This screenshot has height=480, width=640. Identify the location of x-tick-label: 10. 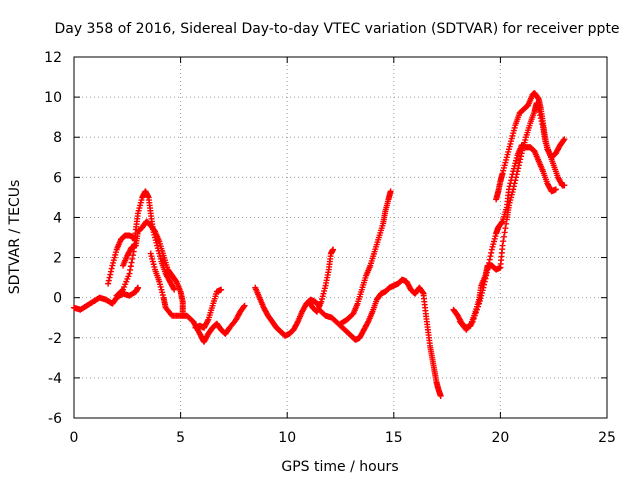
(287, 438).